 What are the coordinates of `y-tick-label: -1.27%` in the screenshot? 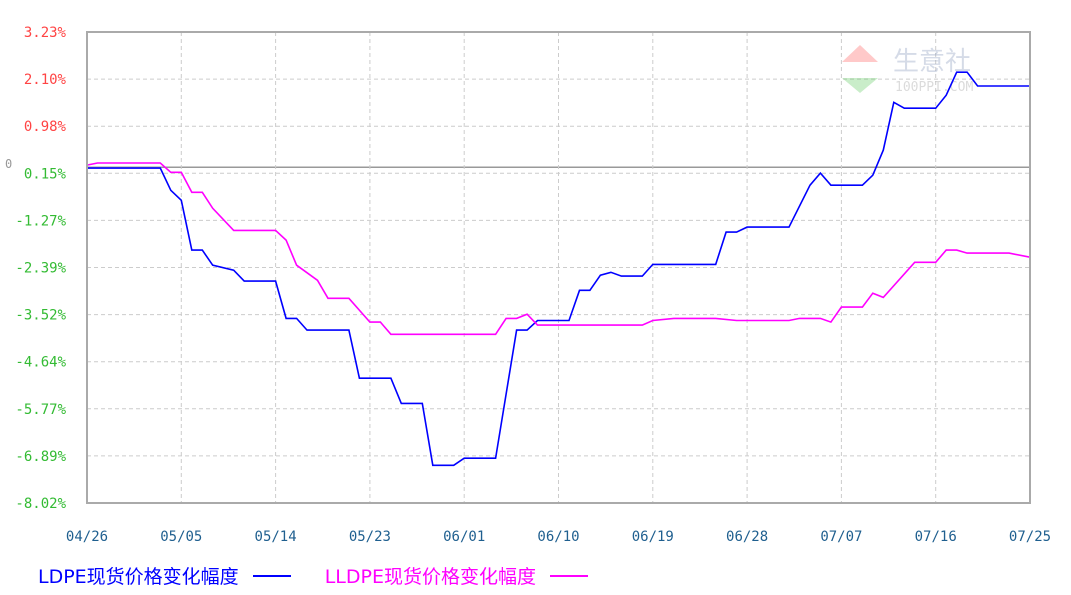 It's located at (40, 221).